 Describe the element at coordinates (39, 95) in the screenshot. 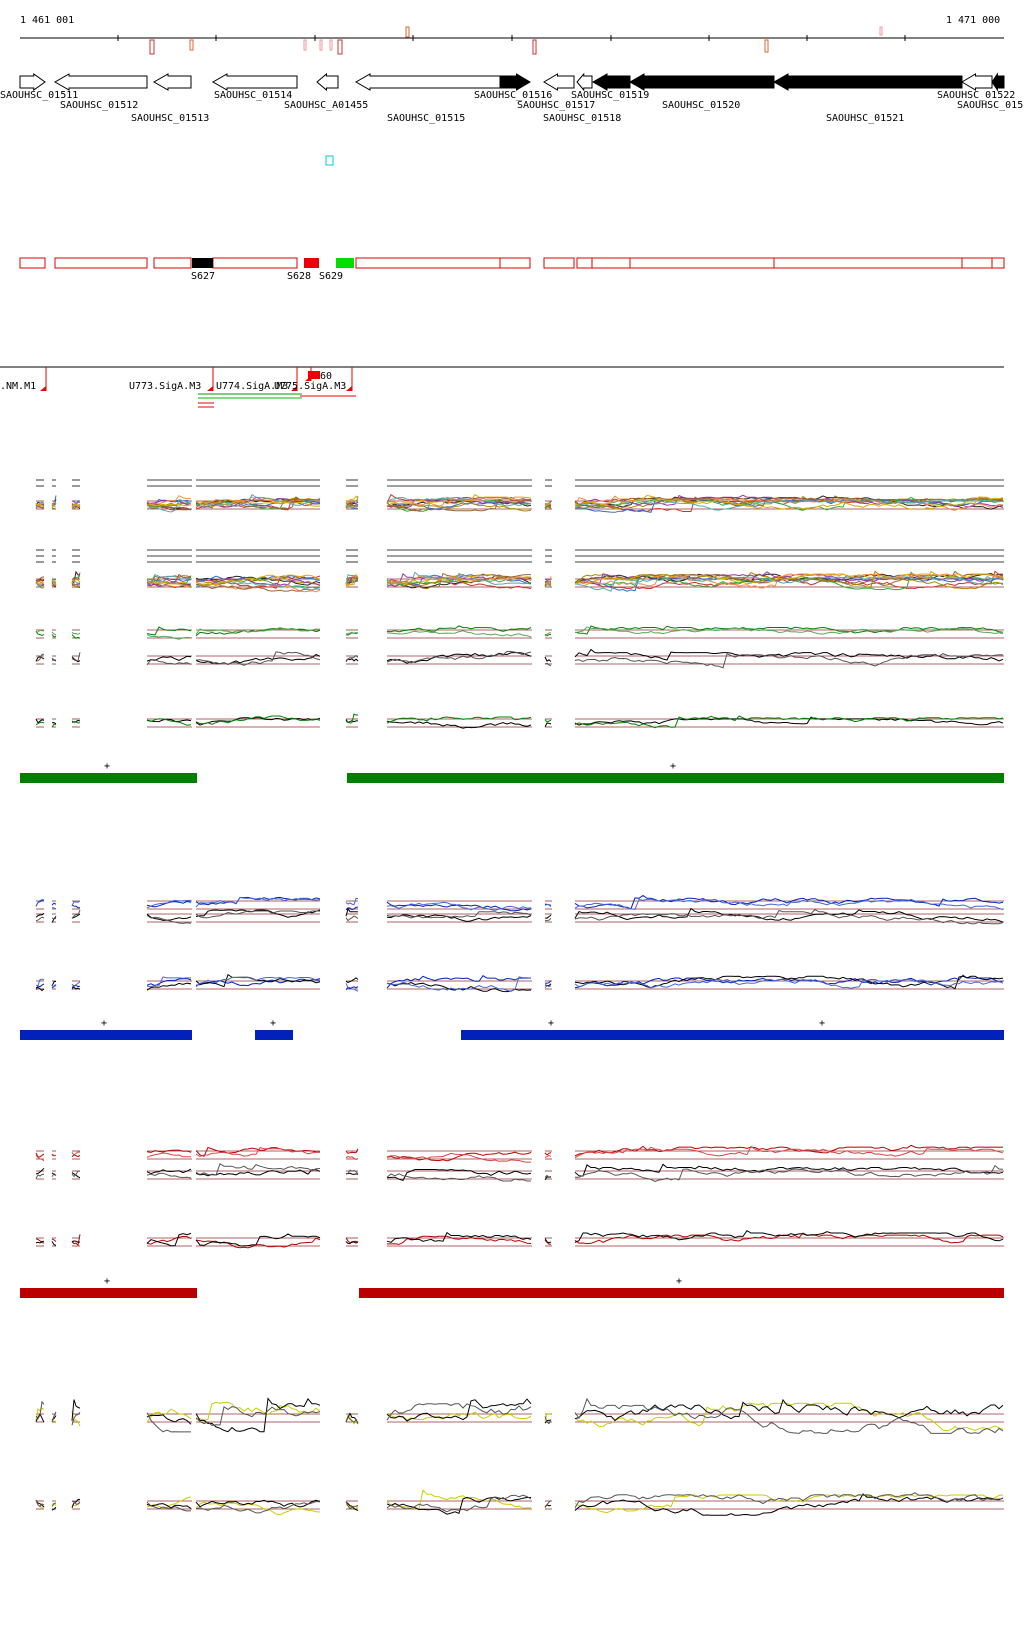

I see `gene-label: SAOUHSC_01511` at that location.